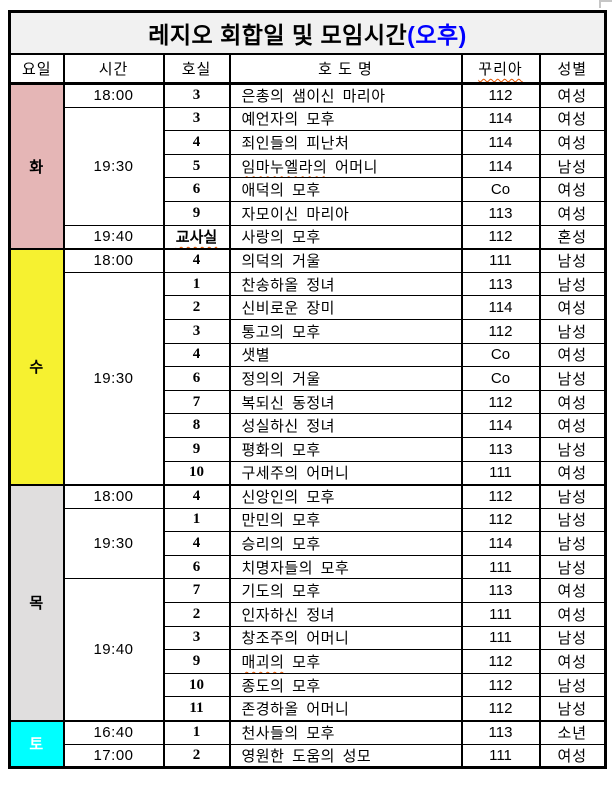 This screenshot has width=612, height=801. I want to click on screen-corner-artifact, so click(605, 4).